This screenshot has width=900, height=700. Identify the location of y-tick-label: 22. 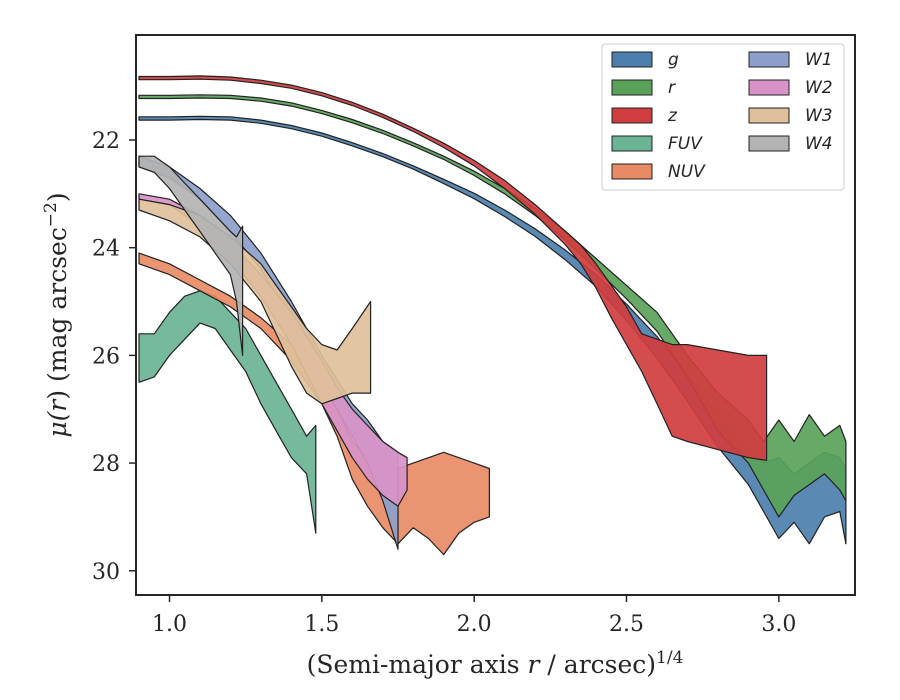
(106, 141).